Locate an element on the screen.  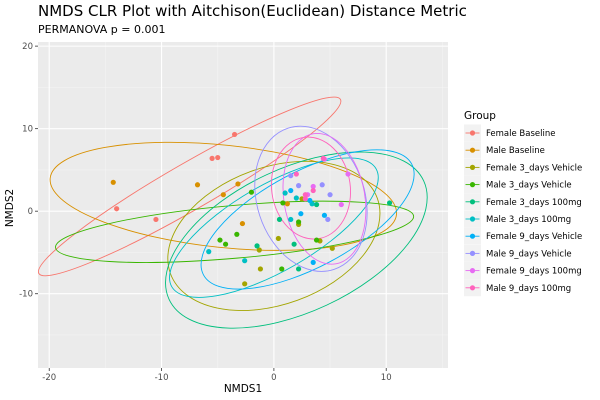
legend-label: Male 9_days Vehicle is located at coordinates (529, 254).